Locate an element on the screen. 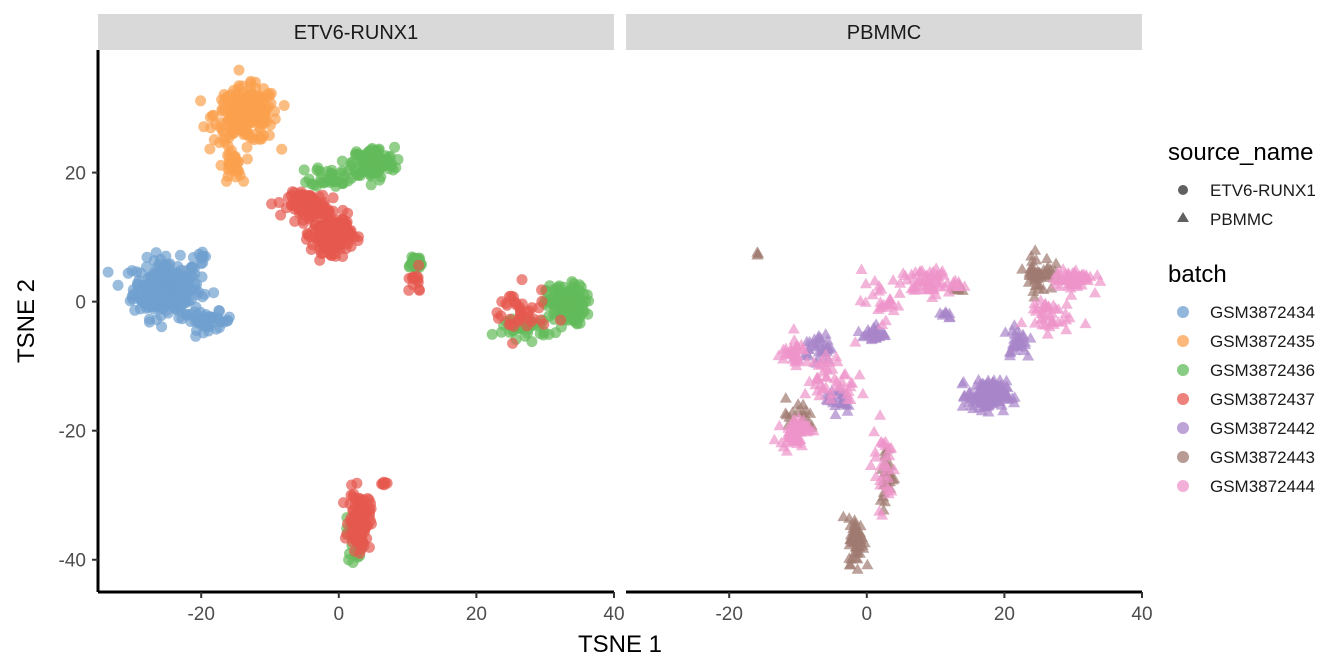 This screenshot has width=1344, height=672. points-pbmmc is located at coordinates (929, 409).